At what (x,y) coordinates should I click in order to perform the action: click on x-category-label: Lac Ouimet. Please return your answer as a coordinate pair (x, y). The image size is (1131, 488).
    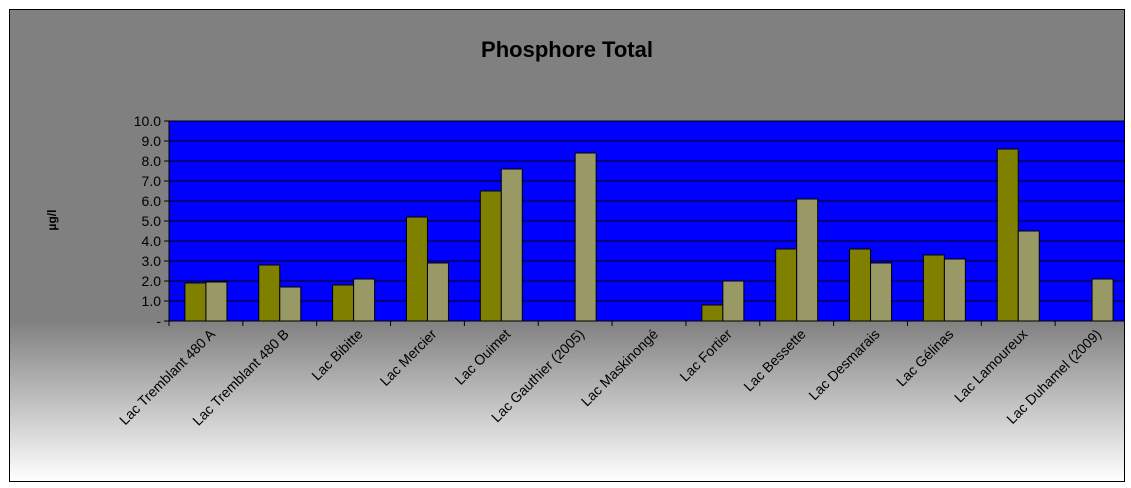
    Looking at the image, I should click on (482, 357).